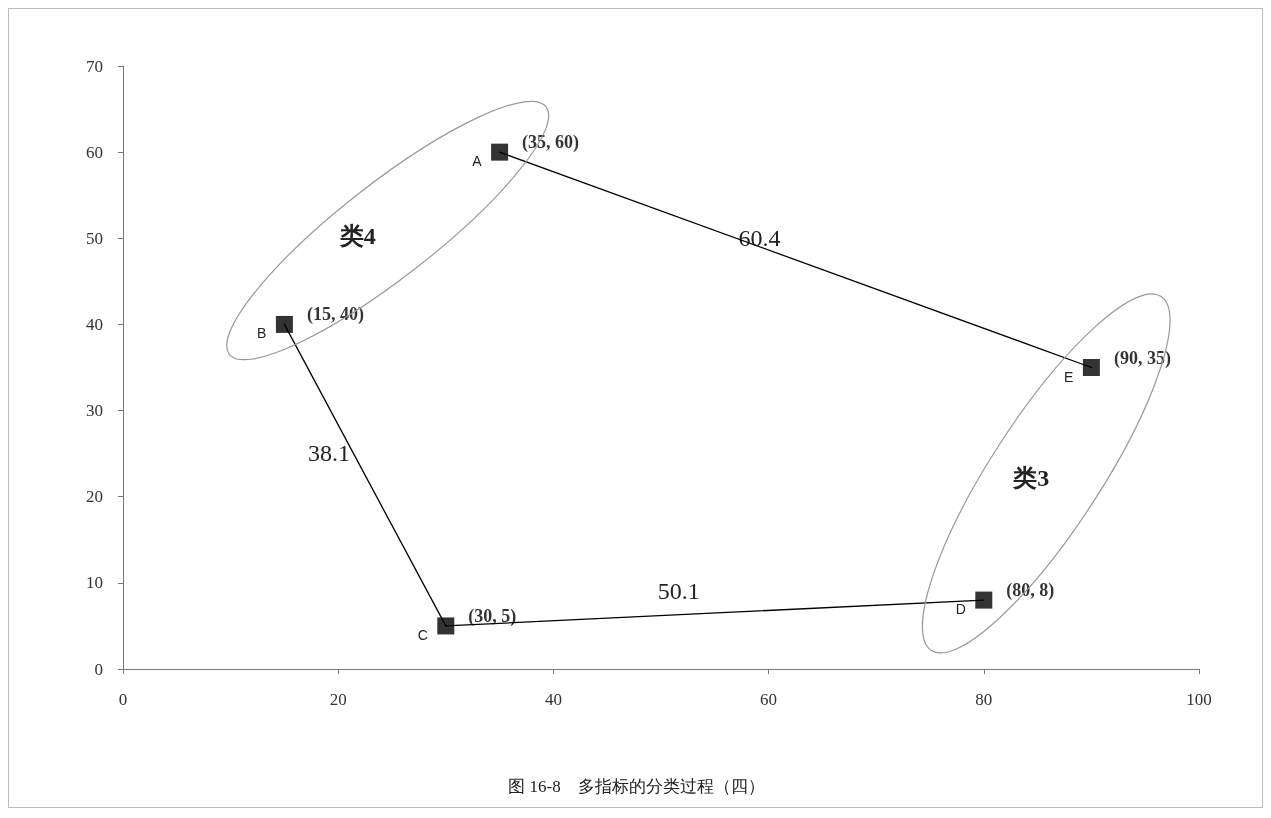 Image resolution: width=1271 pixels, height=818 pixels. Describe the element at coordinates (338, 699) in the screenshot. I see `x-tick-label: 20` at that location.